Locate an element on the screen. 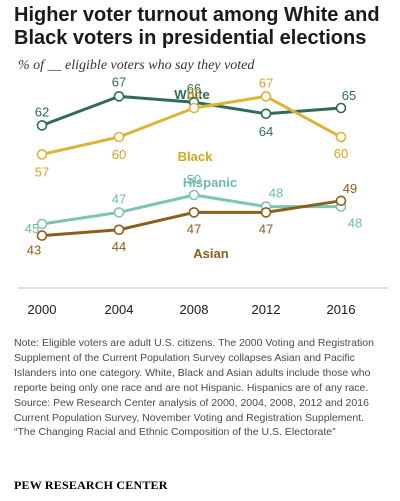 This screenshot has height=501, width=400. white-value-label-2004: 67 is located at coordinates (119, 81).